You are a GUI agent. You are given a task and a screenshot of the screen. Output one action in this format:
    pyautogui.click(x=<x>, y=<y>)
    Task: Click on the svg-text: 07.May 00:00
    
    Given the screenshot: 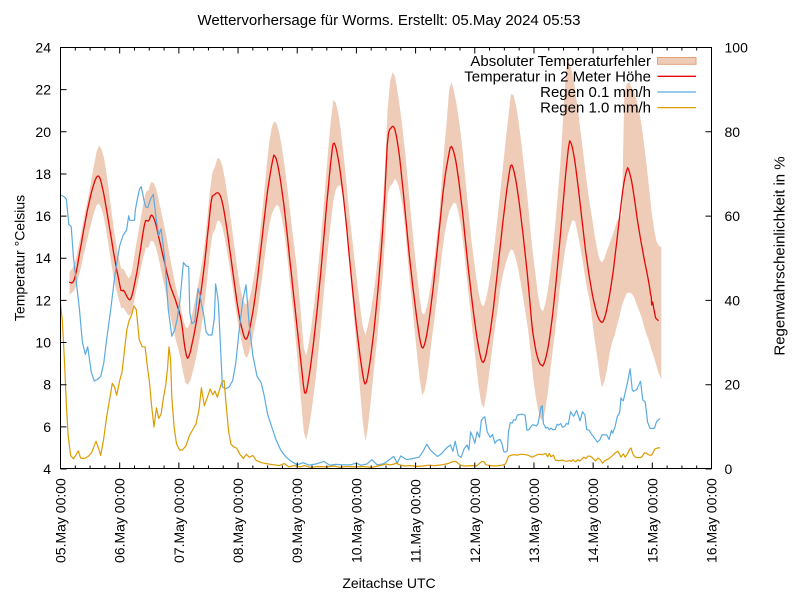 What is the action you would take?
    pyautogui.click(x=179, y=520)
    